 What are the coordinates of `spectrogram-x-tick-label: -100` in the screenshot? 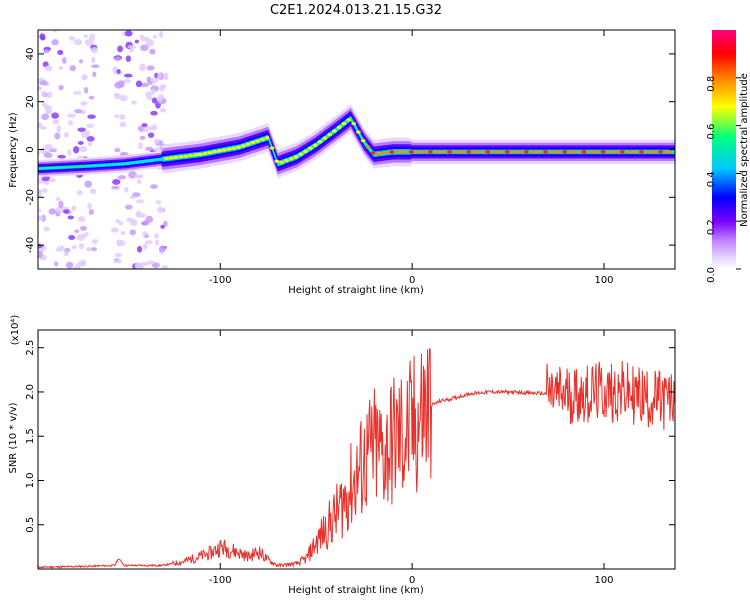 It's located at (220, 280).